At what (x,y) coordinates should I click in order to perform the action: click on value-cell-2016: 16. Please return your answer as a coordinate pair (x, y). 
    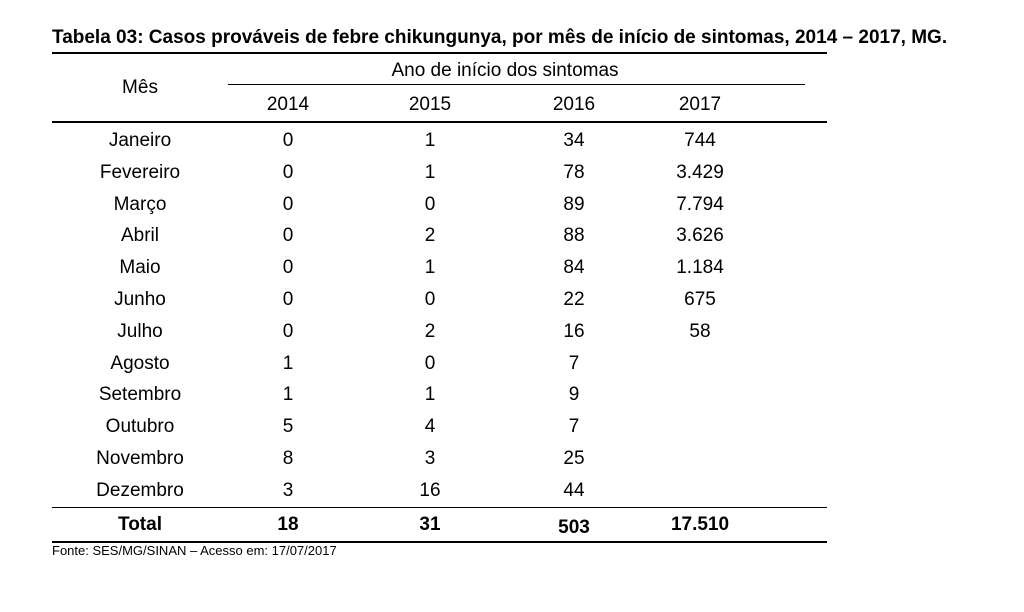
    Looking at the image, I should click on (574, 331).